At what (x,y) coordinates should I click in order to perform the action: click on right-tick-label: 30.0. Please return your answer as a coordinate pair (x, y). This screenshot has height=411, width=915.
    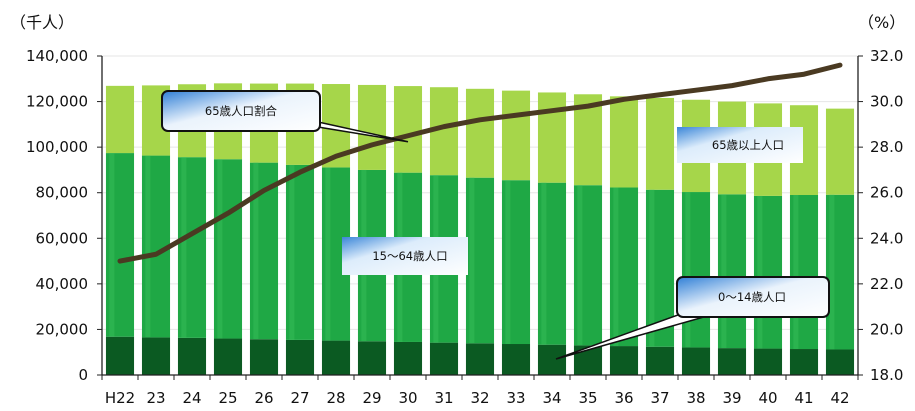
    Looking at the image, I should click on (886, 102).